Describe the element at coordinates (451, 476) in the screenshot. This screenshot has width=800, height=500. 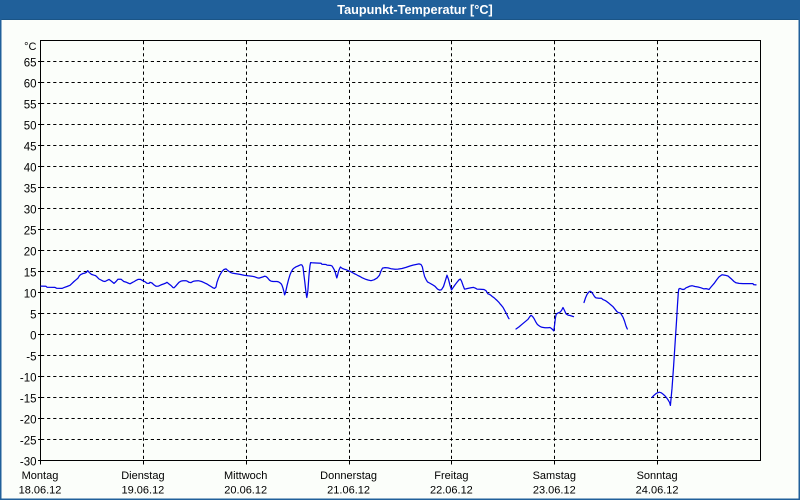
I see `svg-text: Freitag` at that location.